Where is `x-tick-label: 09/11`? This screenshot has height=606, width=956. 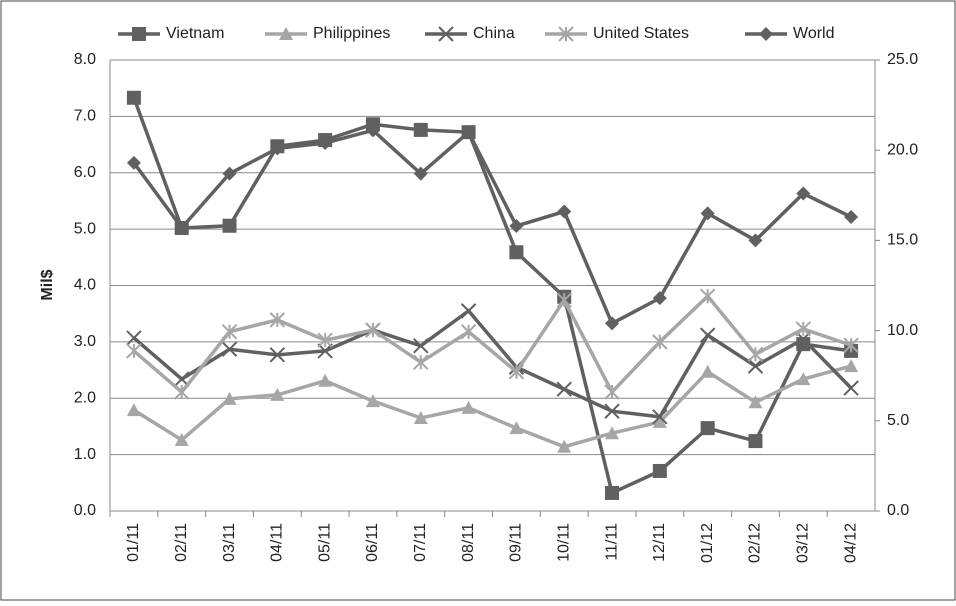
x-tick-label: 09/11 is located at coordinates (516, 542).